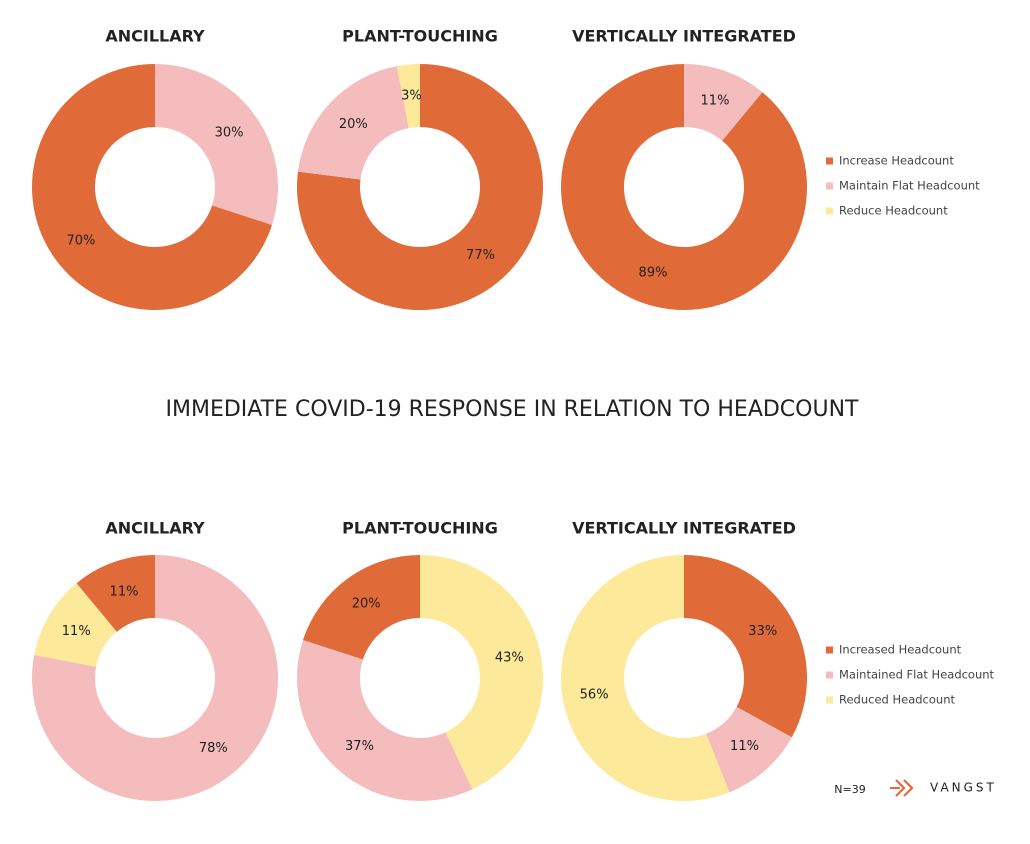 The image size is (1030, 844). Describe the element at coordinates (81, 240) in the screenshot. I see `data-label: 70%` at that location.